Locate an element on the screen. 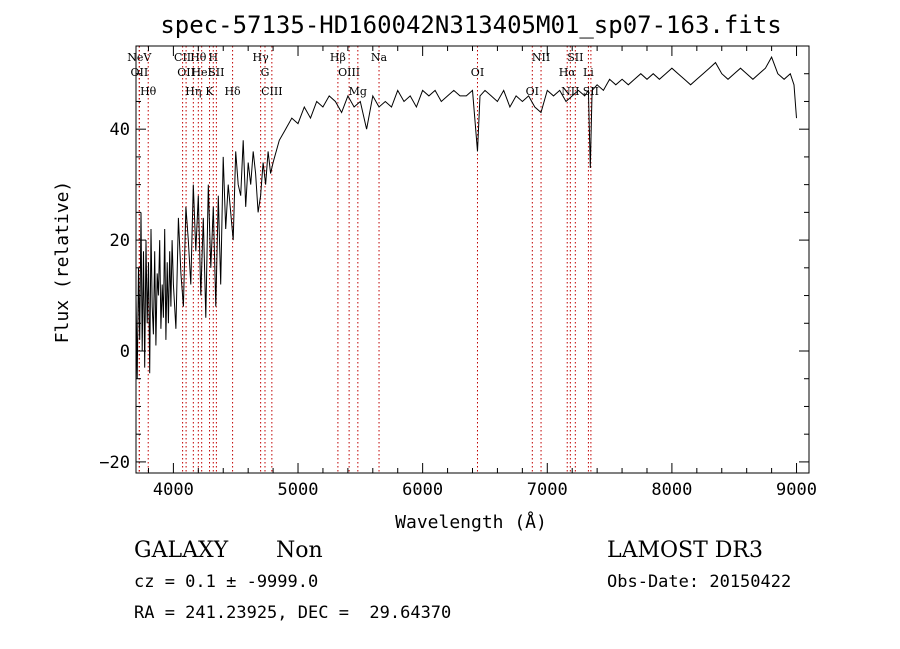  x-tick-label: 4000 is located at coordinates (173, 490).